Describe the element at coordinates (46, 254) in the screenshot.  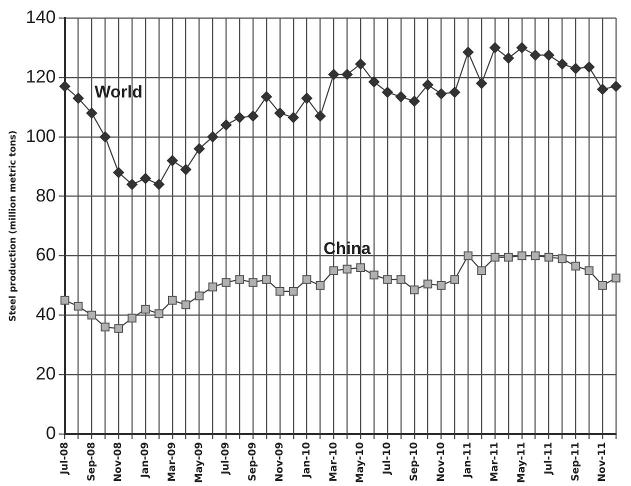
I see `y-tick-label: 60` at that location.